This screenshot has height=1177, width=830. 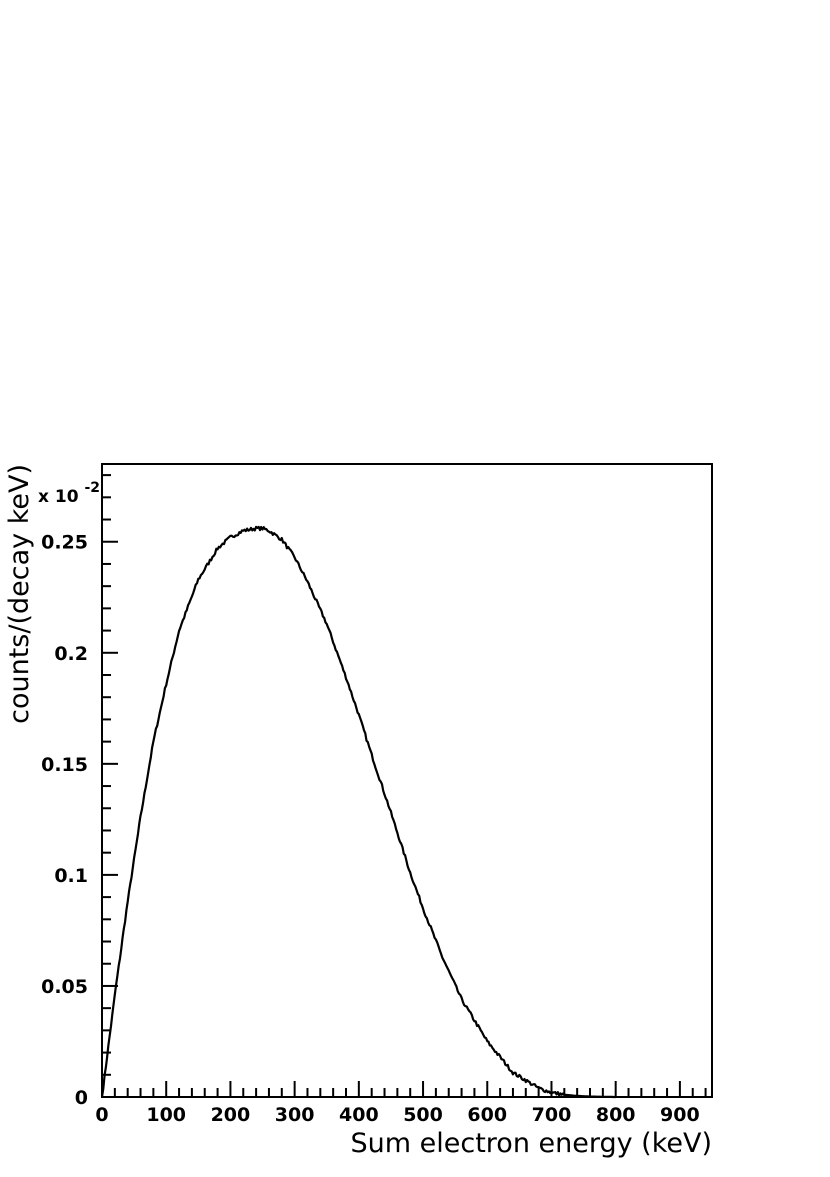 What do you see at coordinates (64, 543) in the screenshot?
I see `y-tick-label: 0.25` at bounding box center [64, 543].